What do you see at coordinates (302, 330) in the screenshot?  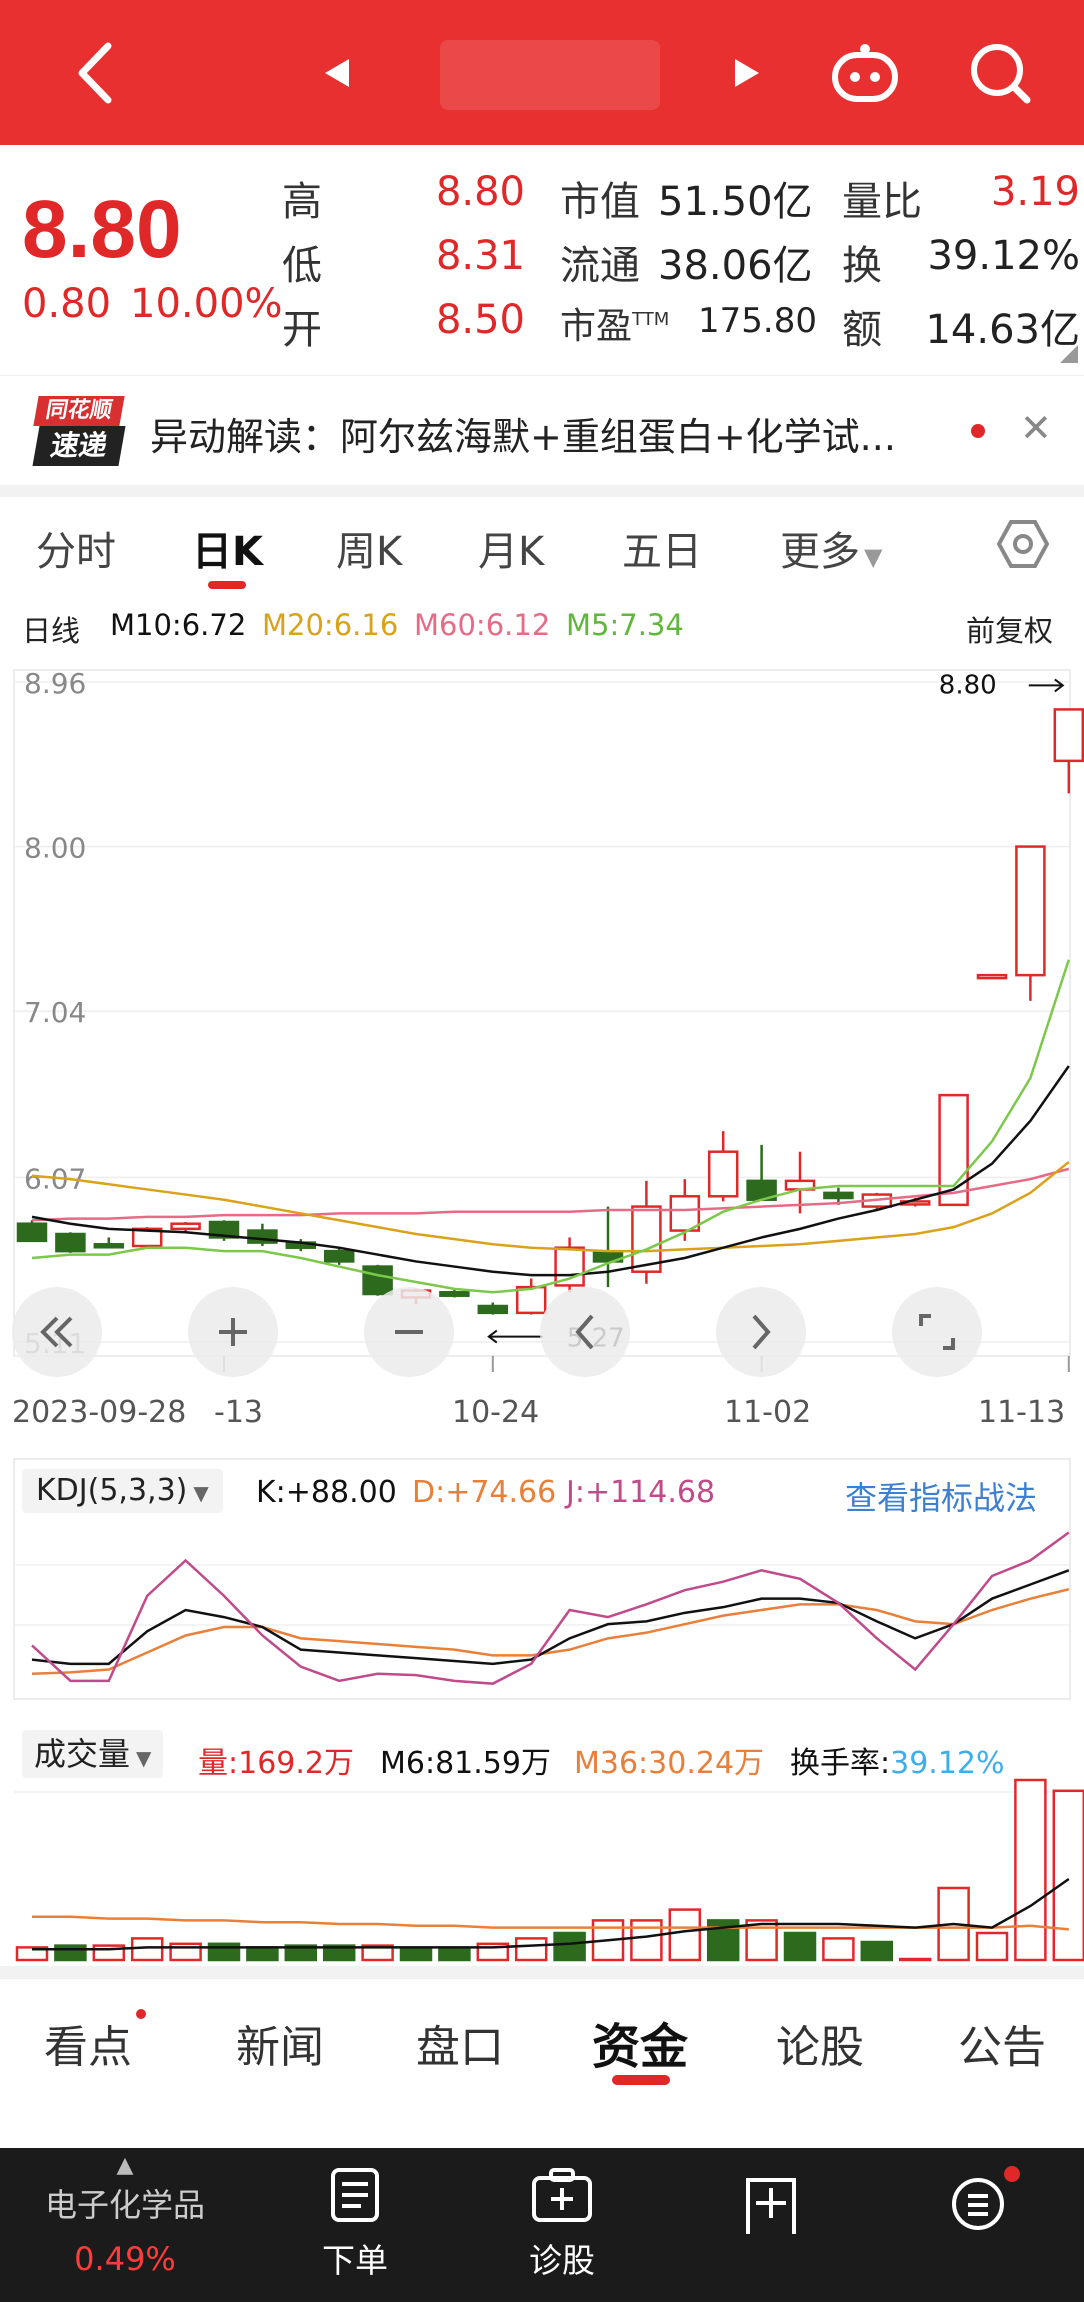 I see `open-label: 开` at bounding box center [302, 330].